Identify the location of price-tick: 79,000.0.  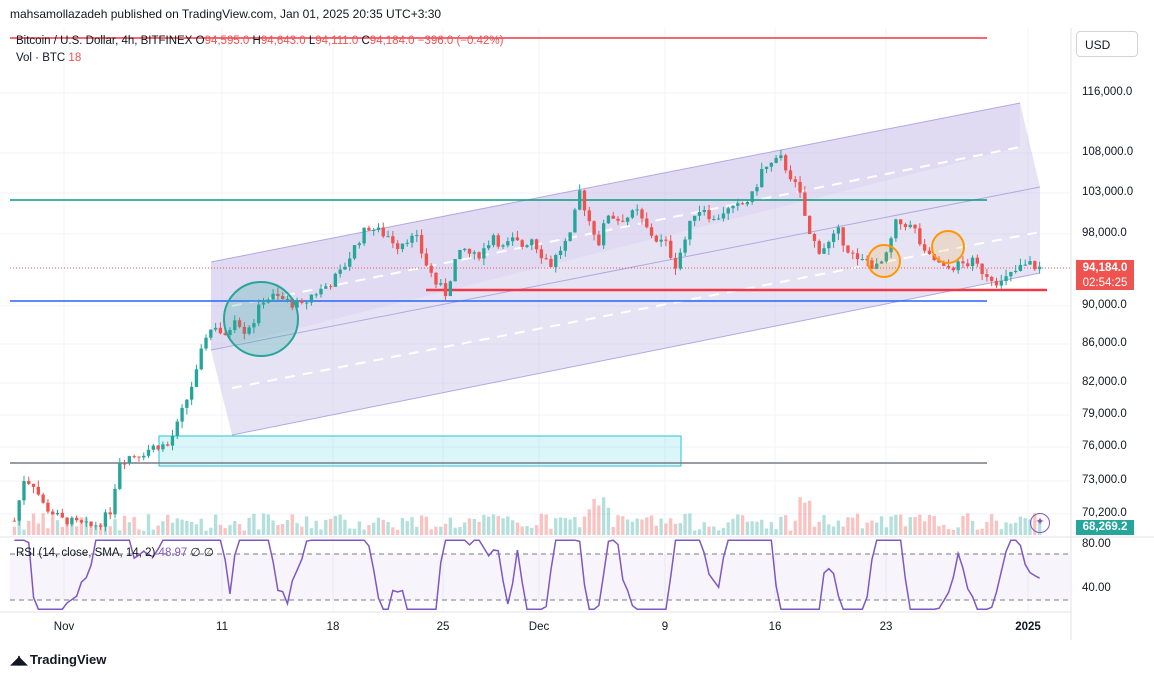
(1104, 414).